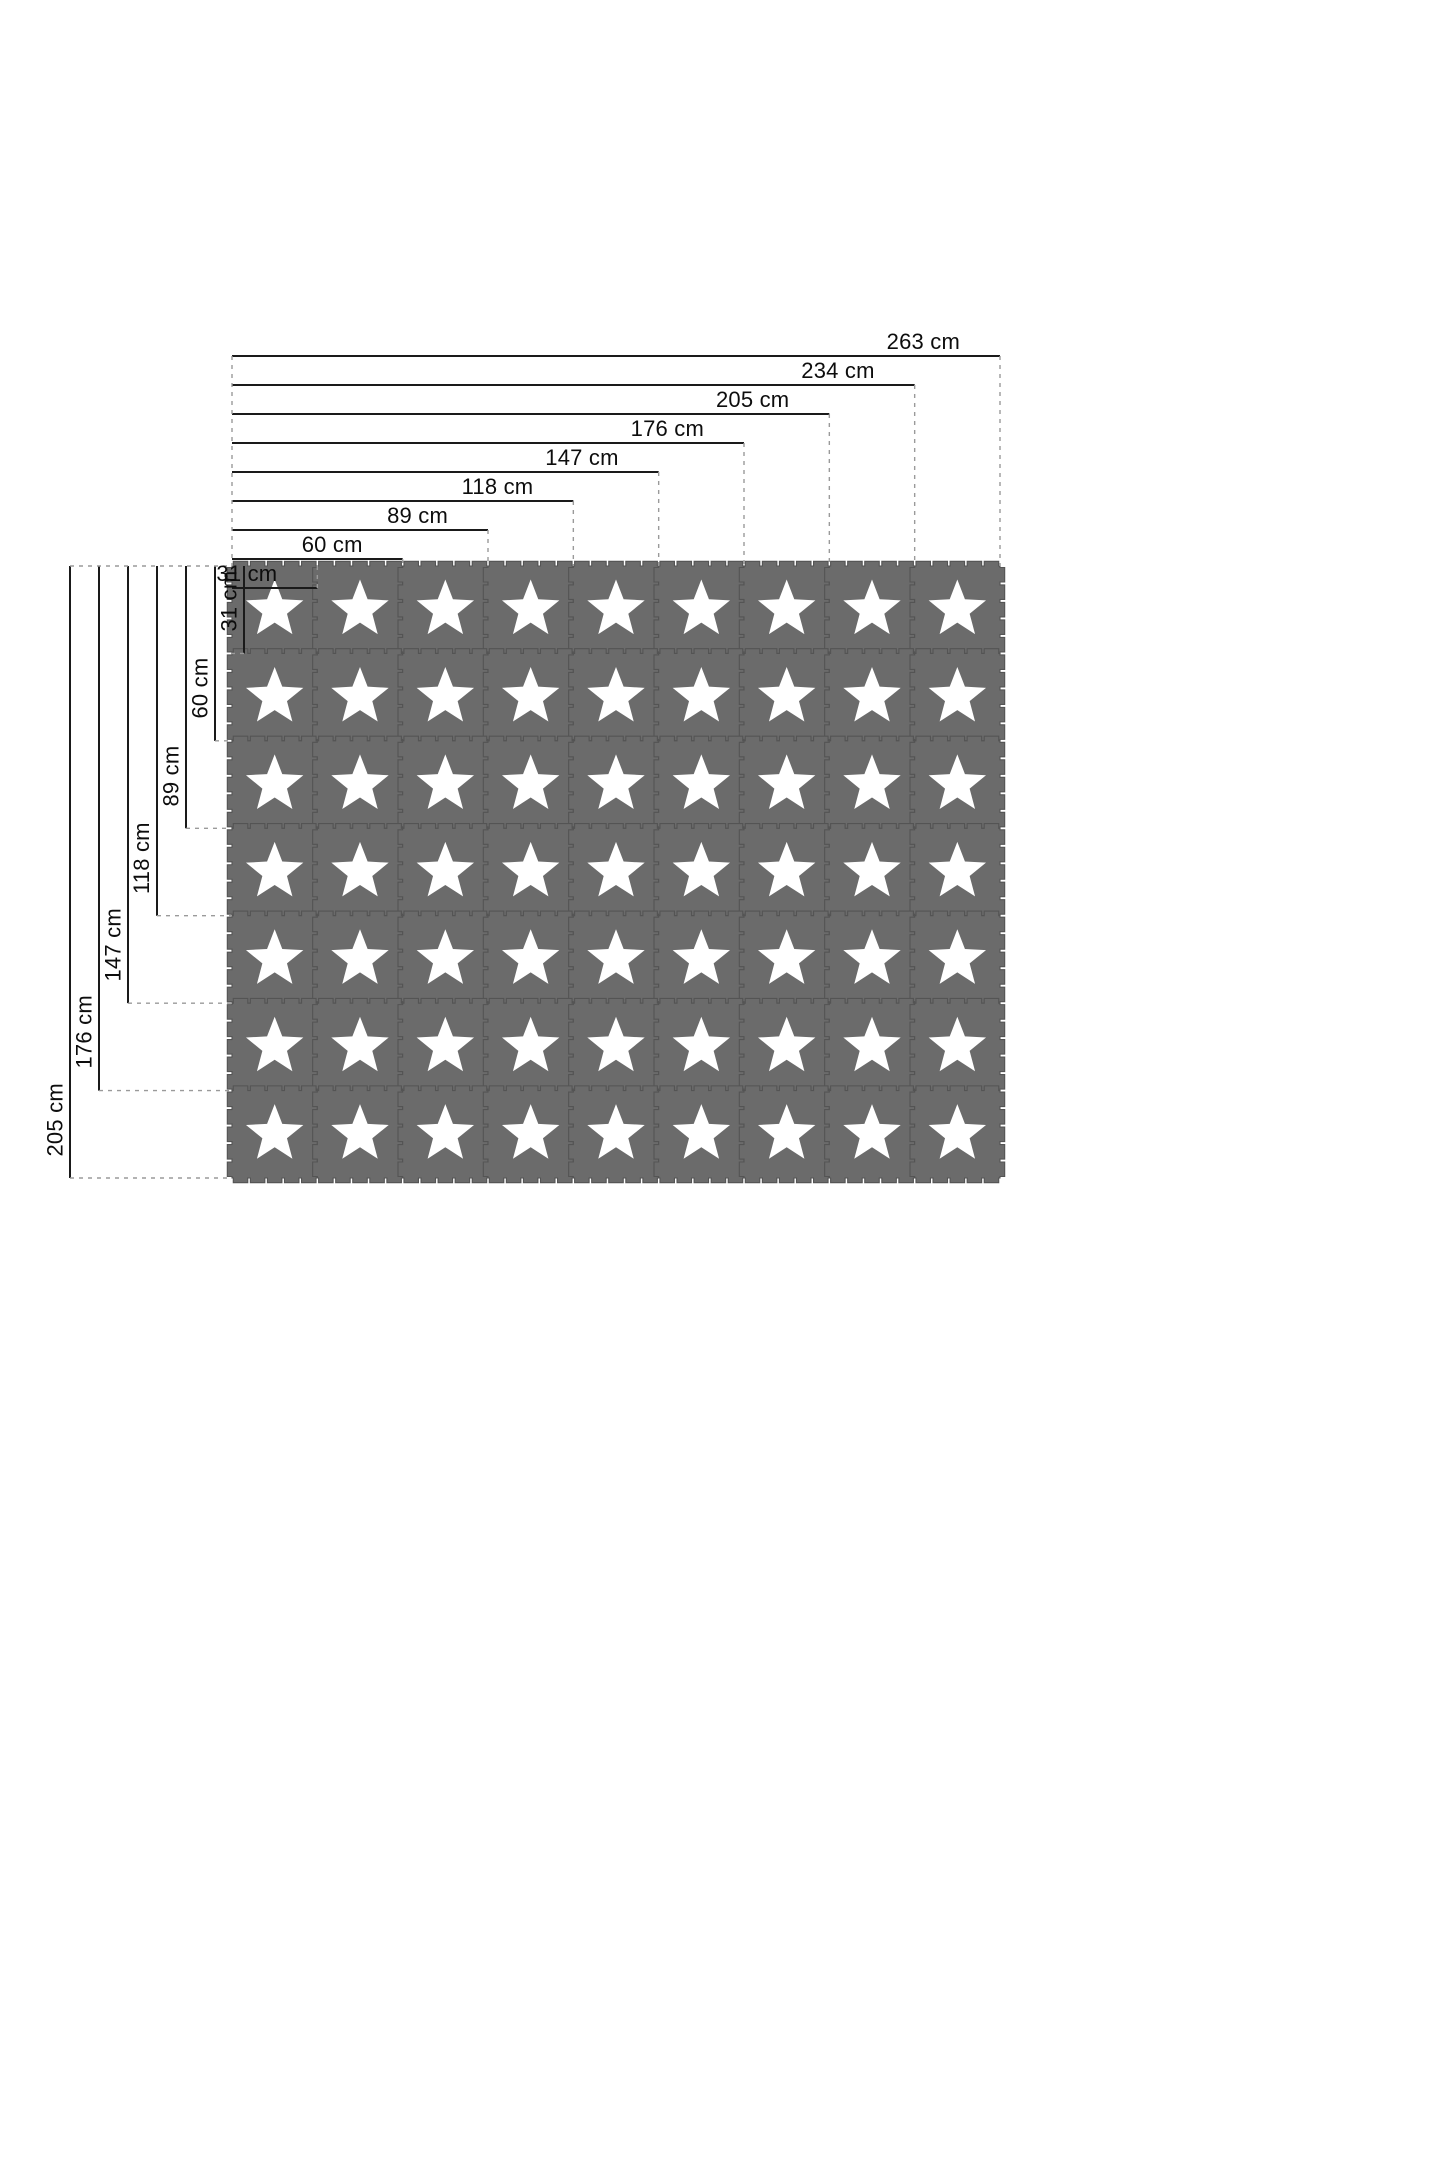  Describe the element at coordinates (247, 573) in the screenshot. I see `top-dimension-label: 31 cm` at that location.